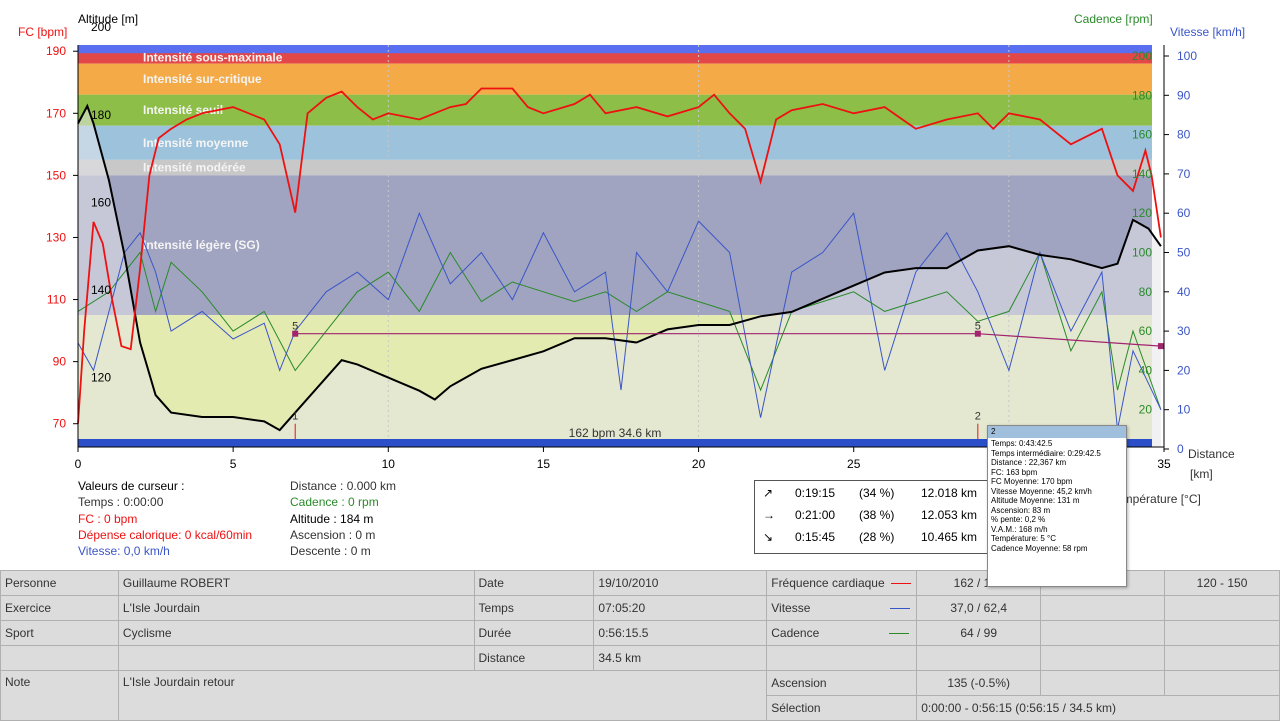 The width and height of the screenshot is (1280, 727). What do you see at coordinates (534, 658) in the screenshot?
I see `distance-label: Distance` at bounding box center [534, 658].